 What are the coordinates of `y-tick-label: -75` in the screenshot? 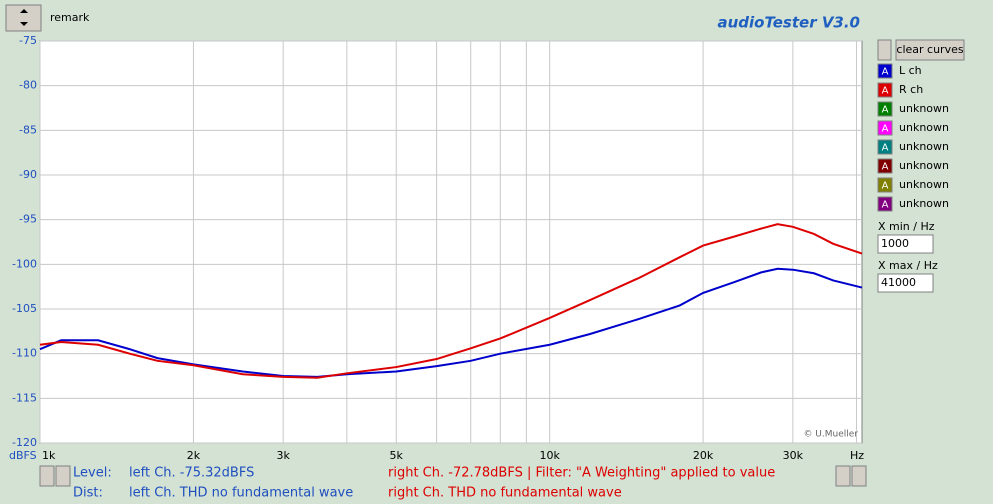 It's located at (28, 40).